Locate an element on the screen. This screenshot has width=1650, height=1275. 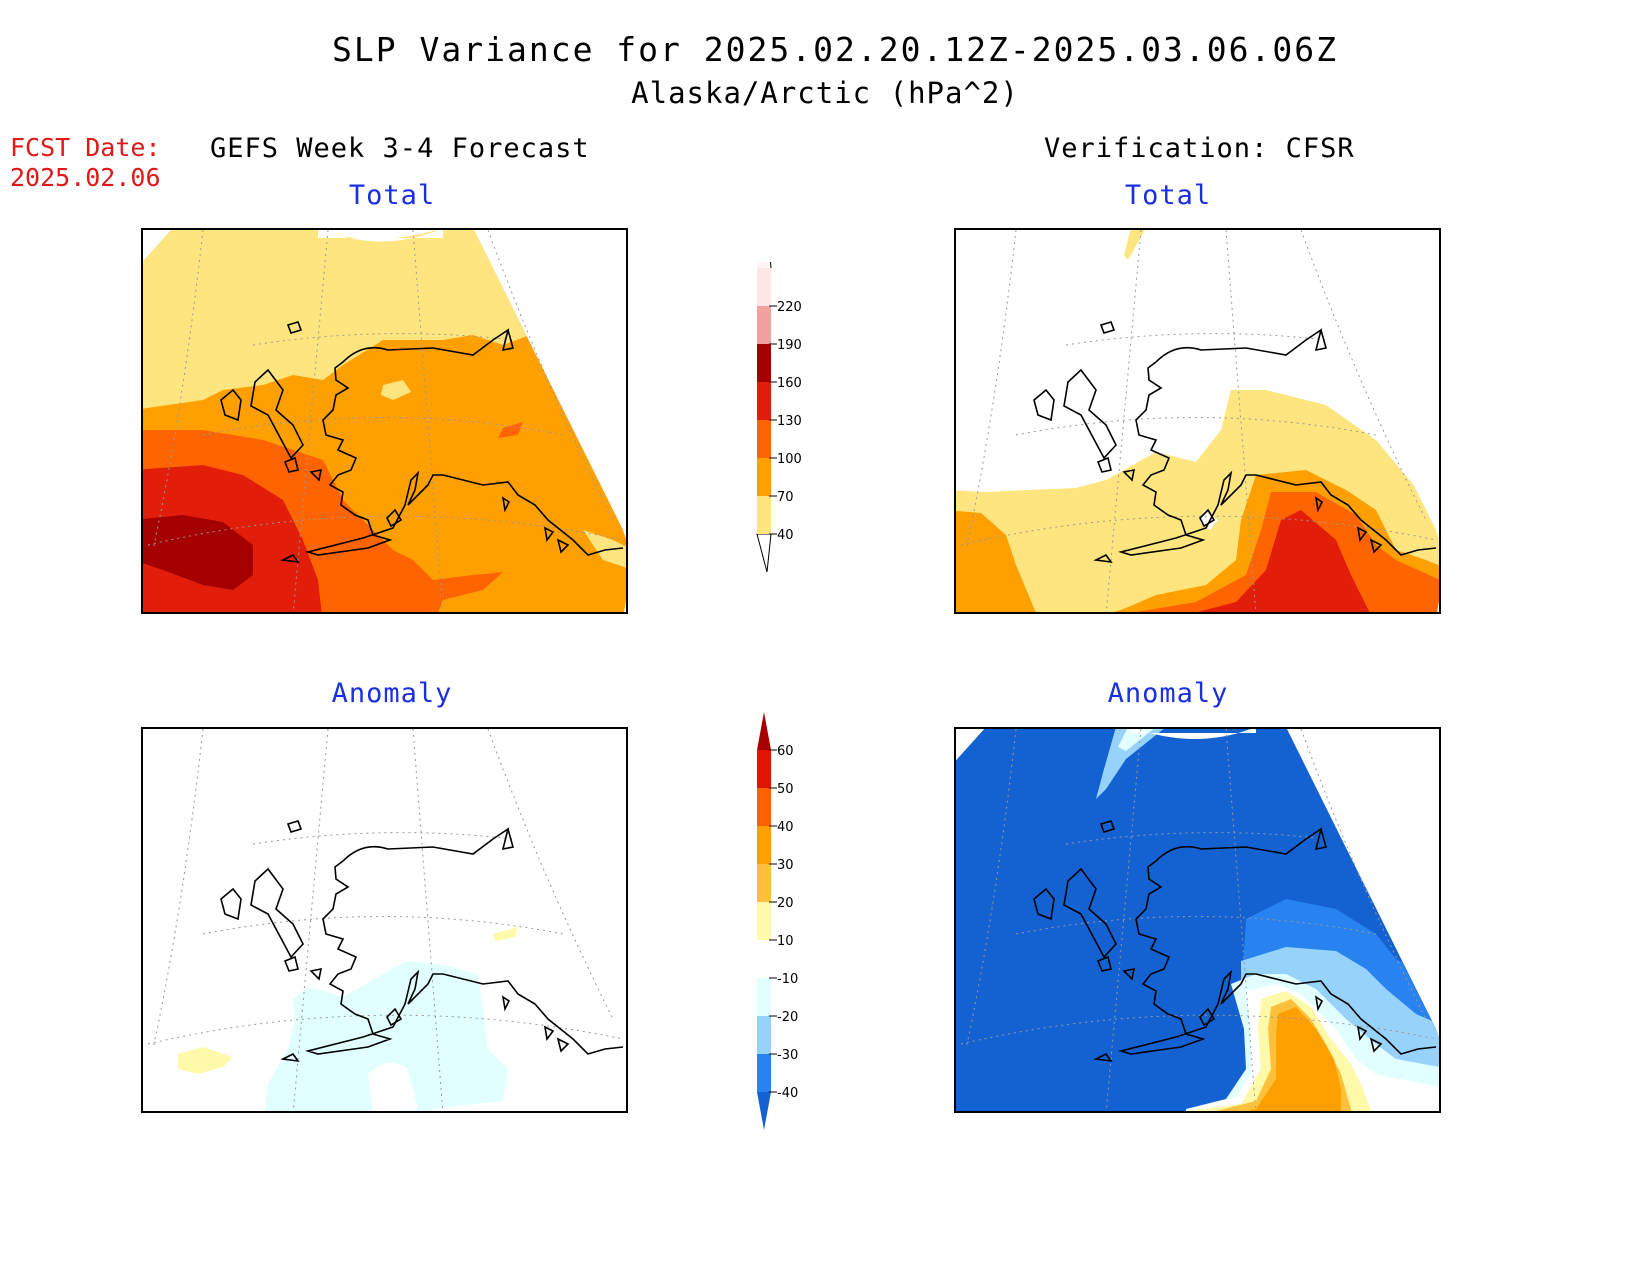
anomaly-colorbar-label: -20 is located at coordinates (787, 1017).